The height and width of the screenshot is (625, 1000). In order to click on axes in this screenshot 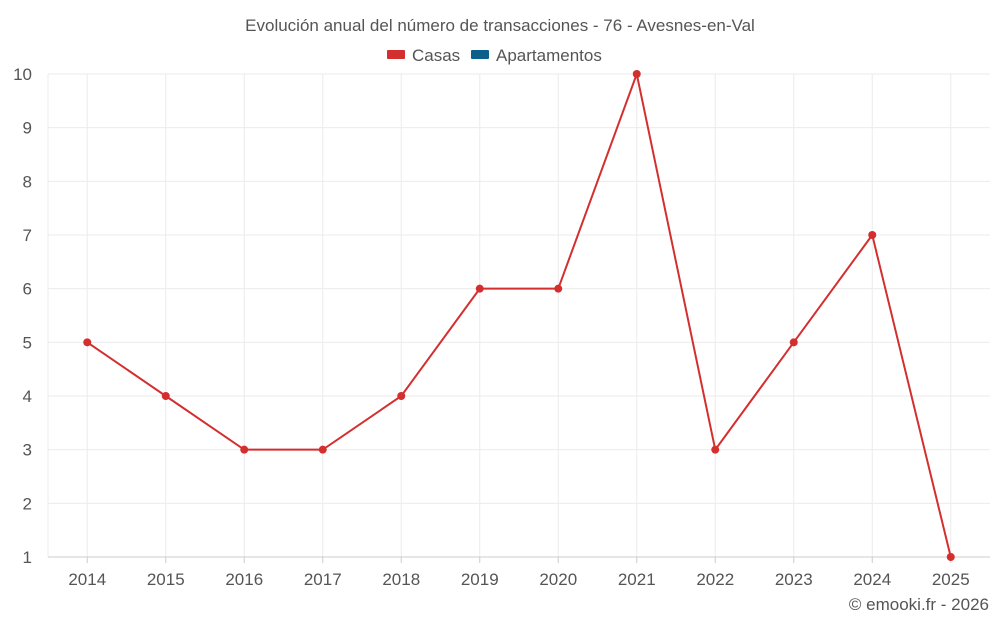, I will do `click(519, 559)`.